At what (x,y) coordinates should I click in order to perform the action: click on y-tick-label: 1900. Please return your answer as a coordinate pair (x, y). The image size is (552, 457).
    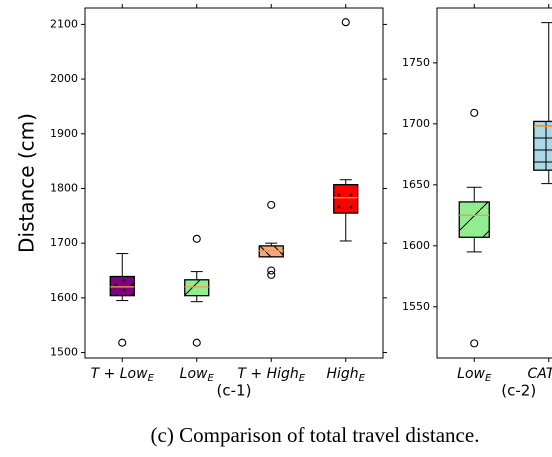
    Looking at the image, I should click on (64, 133).